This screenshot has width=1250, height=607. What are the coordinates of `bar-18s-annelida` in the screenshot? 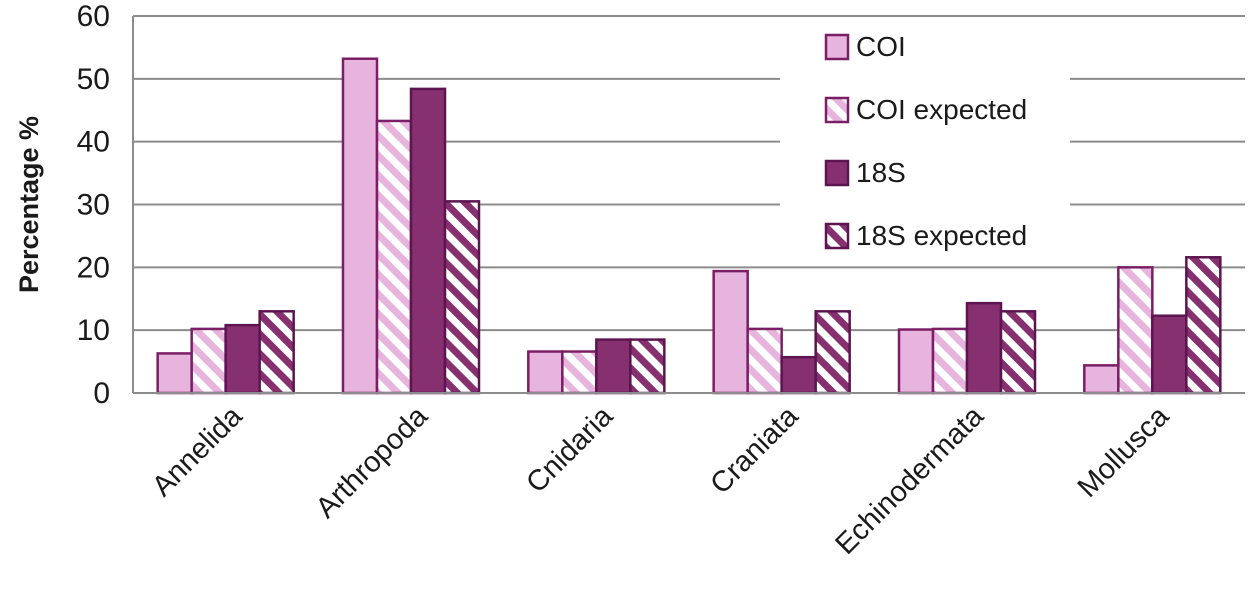 It's located at (242, 359).